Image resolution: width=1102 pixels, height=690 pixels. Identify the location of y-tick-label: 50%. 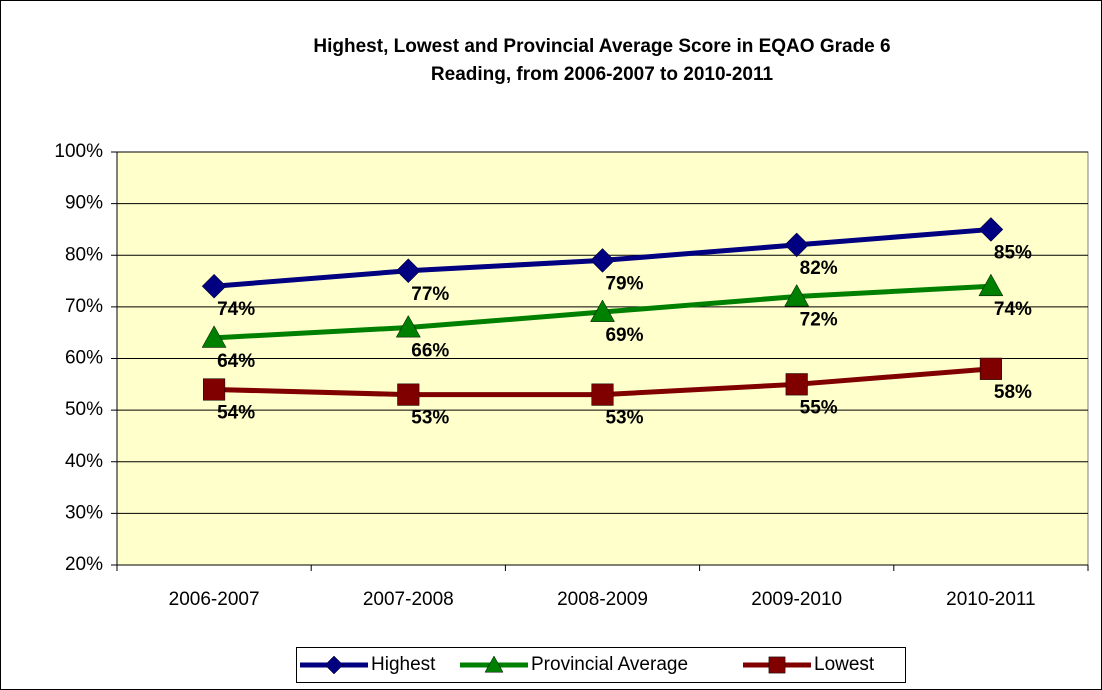
(84, 409).